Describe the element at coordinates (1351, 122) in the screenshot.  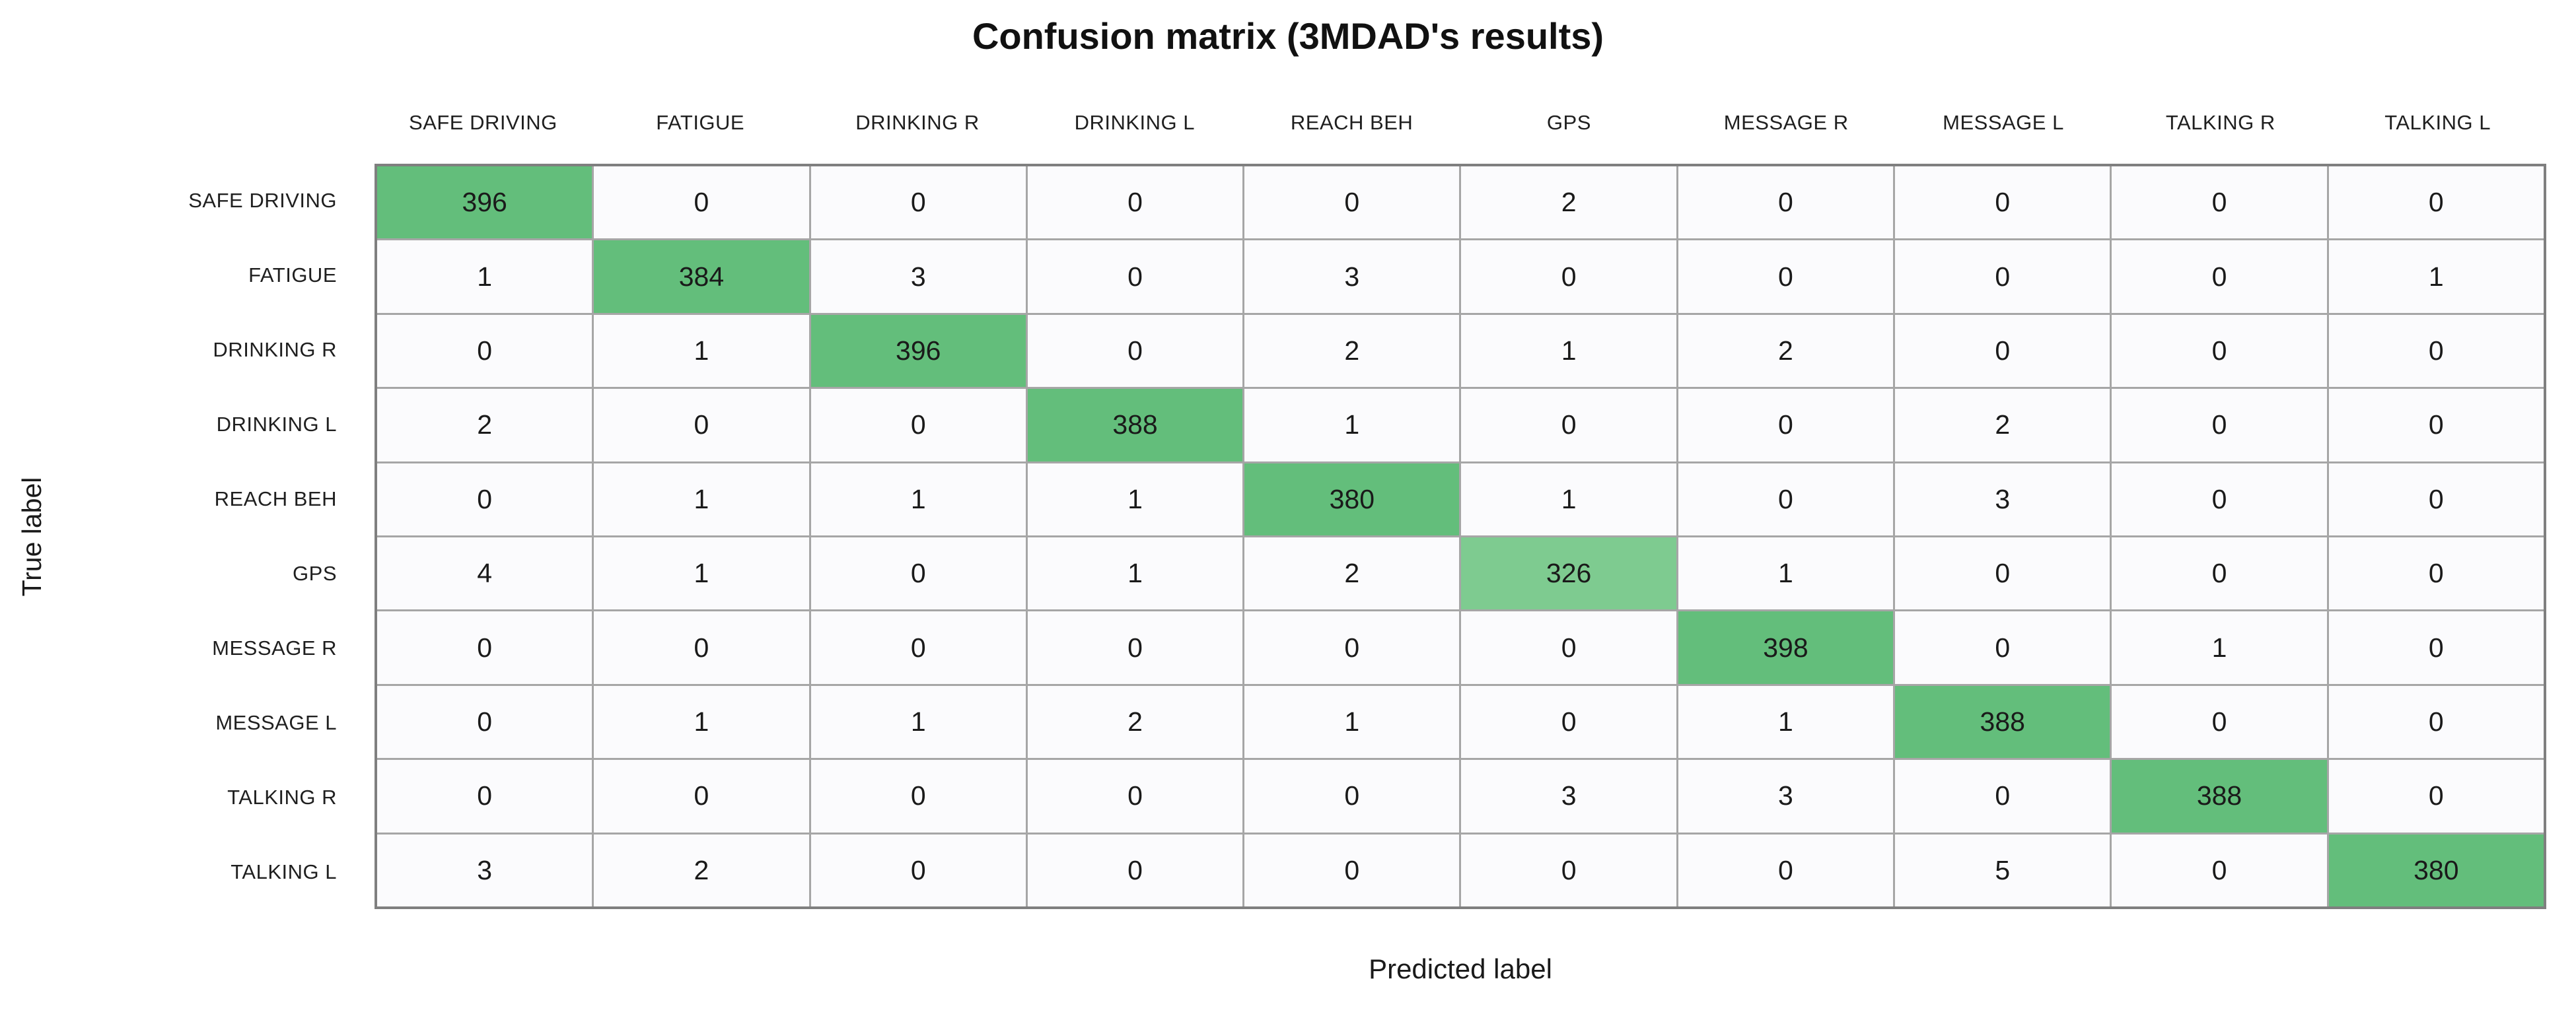
I see `col-header-reach-beh: REACH BEH` at that location.